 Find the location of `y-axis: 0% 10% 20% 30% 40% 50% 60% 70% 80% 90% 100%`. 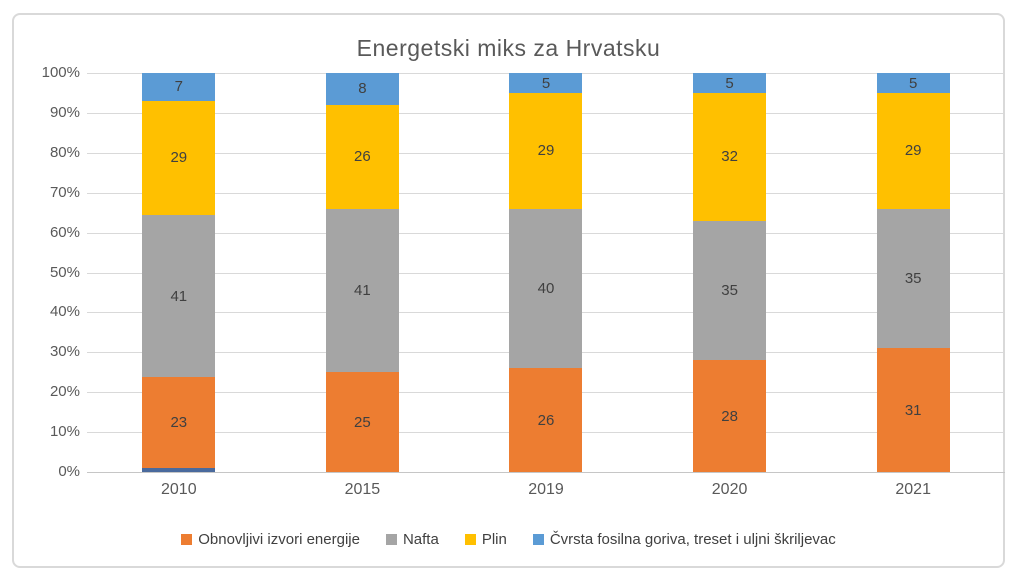

y-axis: 0% 10% 20% 30% 40% 50% 60% 70% 80% 90% 100% is located at coordinates (50, 272).